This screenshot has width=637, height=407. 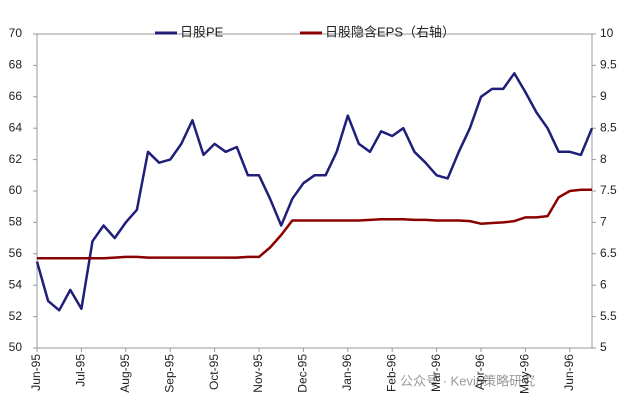 What do you see at coordinates (436, 373) in the screenshot?
I see `x-tick-label: Mar-96` at bounding box center [436, 373].